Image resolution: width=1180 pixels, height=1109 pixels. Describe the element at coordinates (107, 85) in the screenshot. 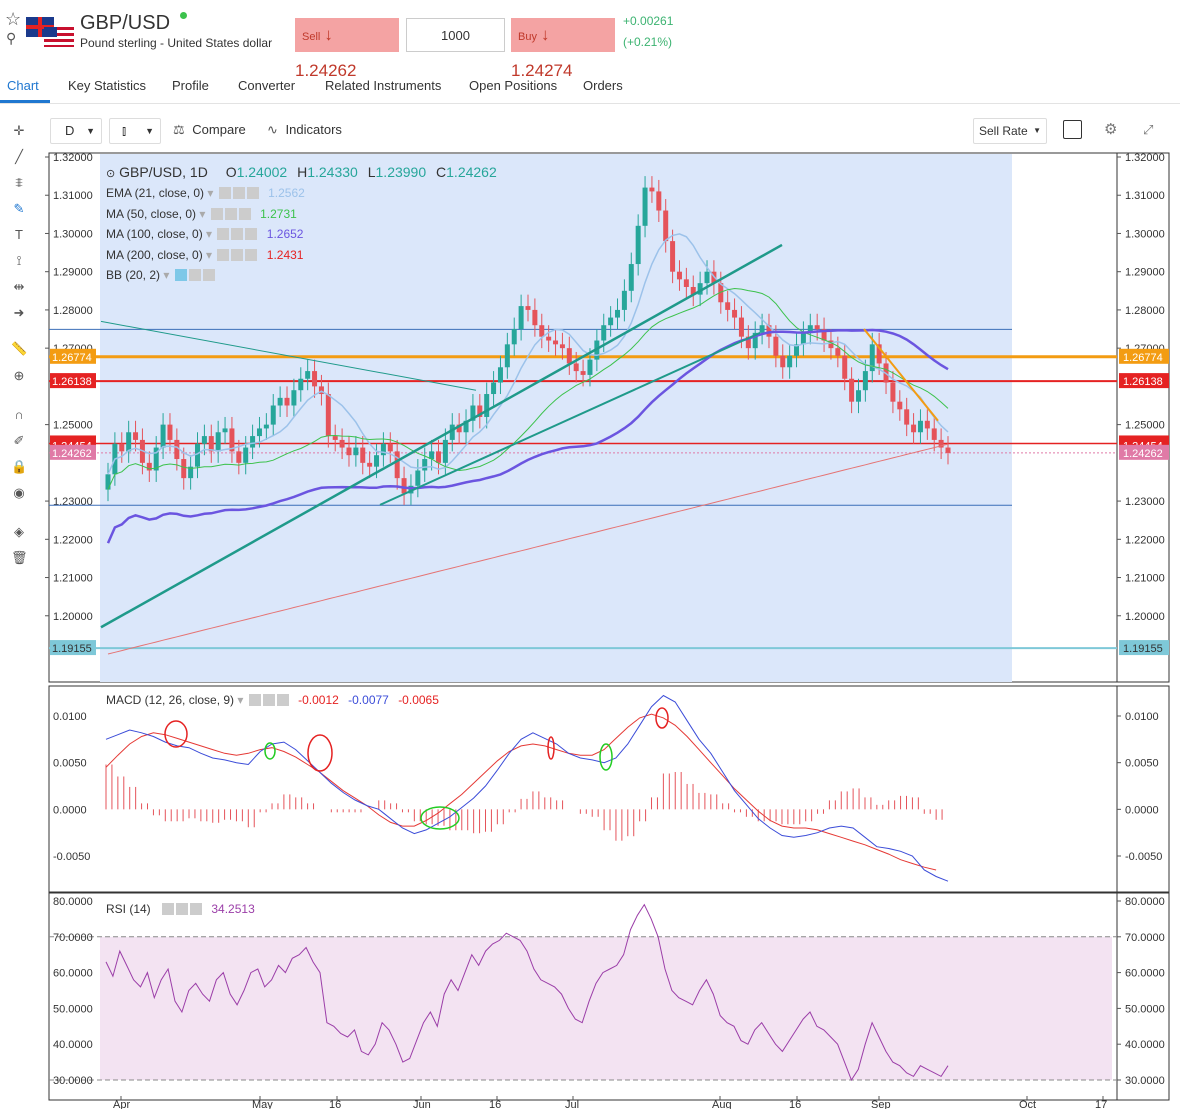

I see `tab-key-statistics: Key Statistics` at that location.